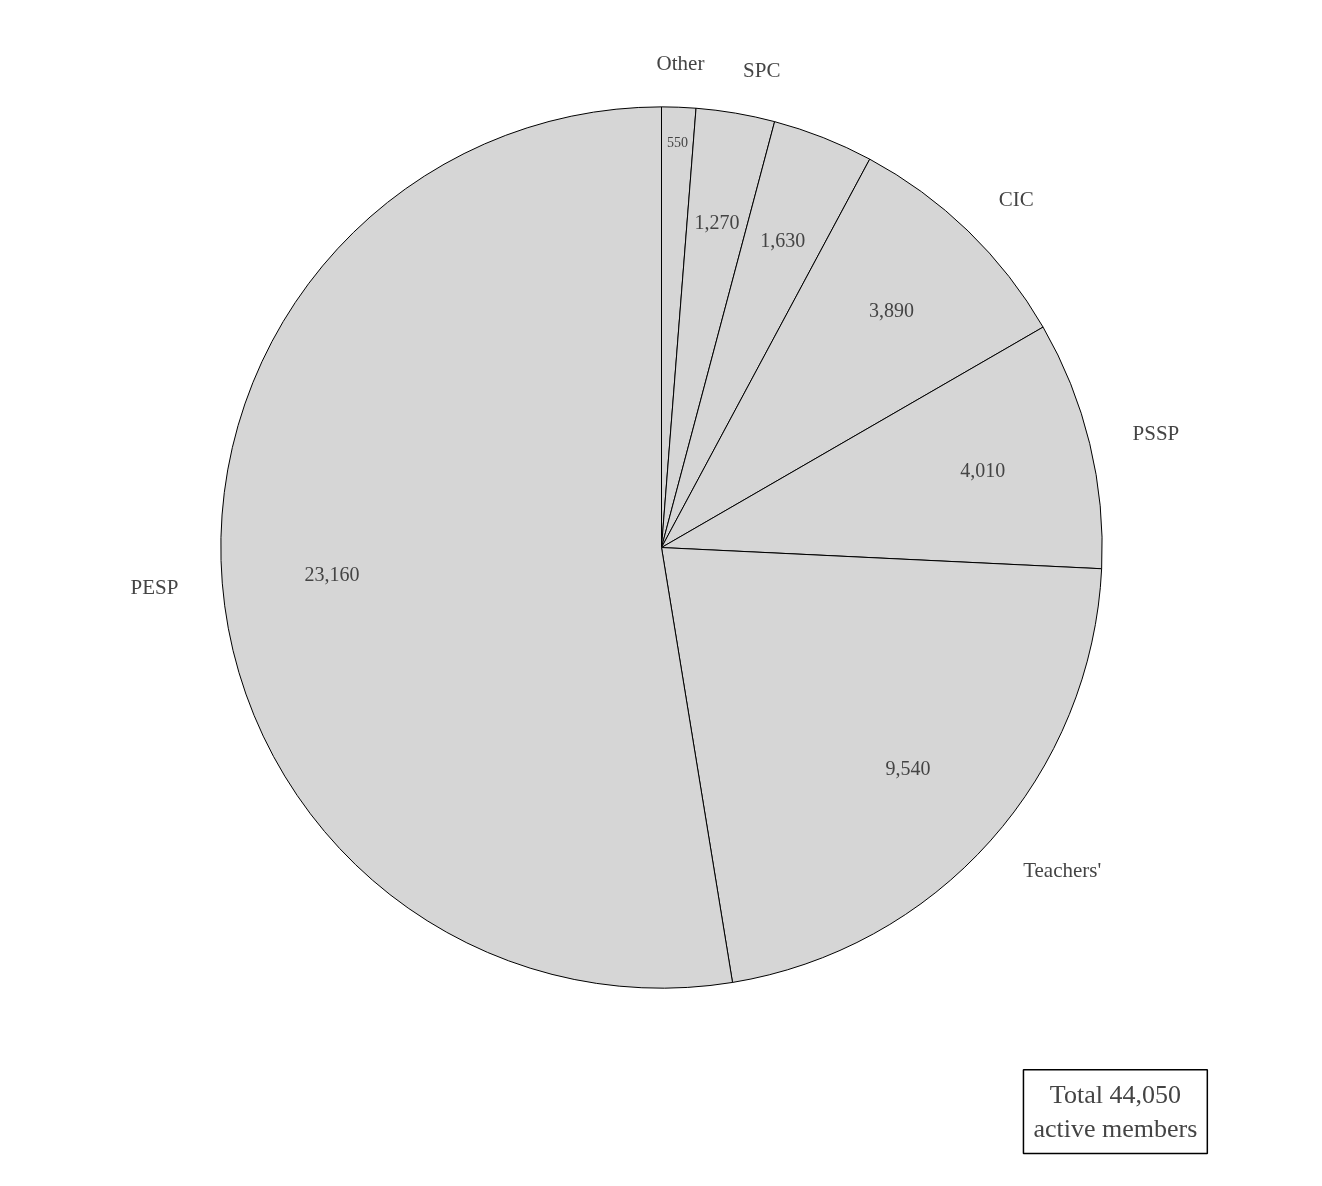  What do you see at coordinates (1115, 1111) in the screenshot?
I see `text: Total 44,050 active members` at bounding box center [1115, 1111].